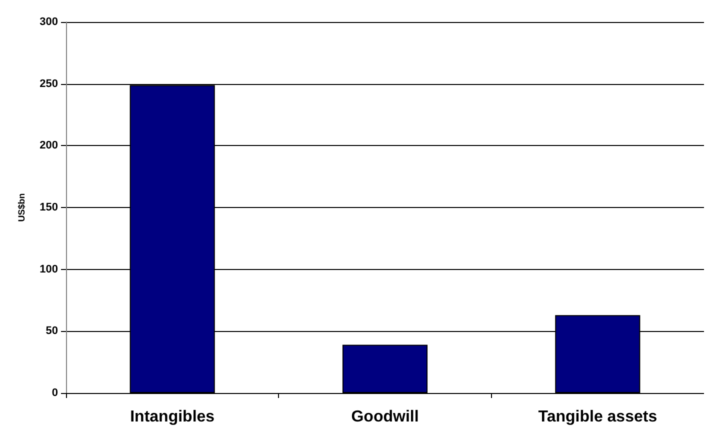 The width and height of the screenshot is (712, 443). Describe the element at coordinates (49, 269) in the screenshot. I see `y-tick-label: 100` at that location.